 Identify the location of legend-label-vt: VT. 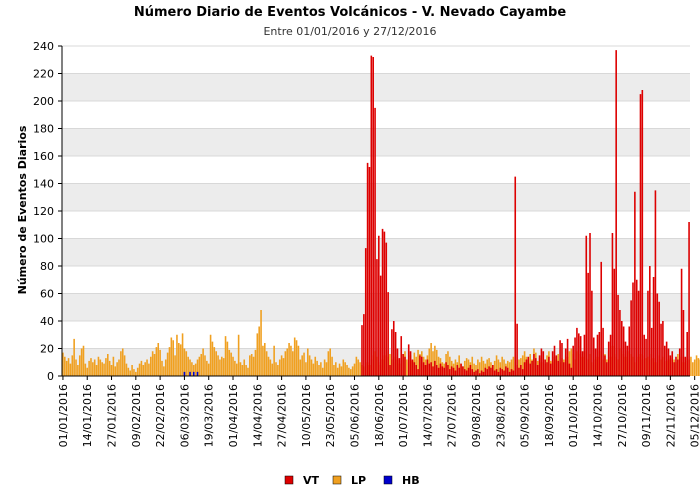
(311, 480).